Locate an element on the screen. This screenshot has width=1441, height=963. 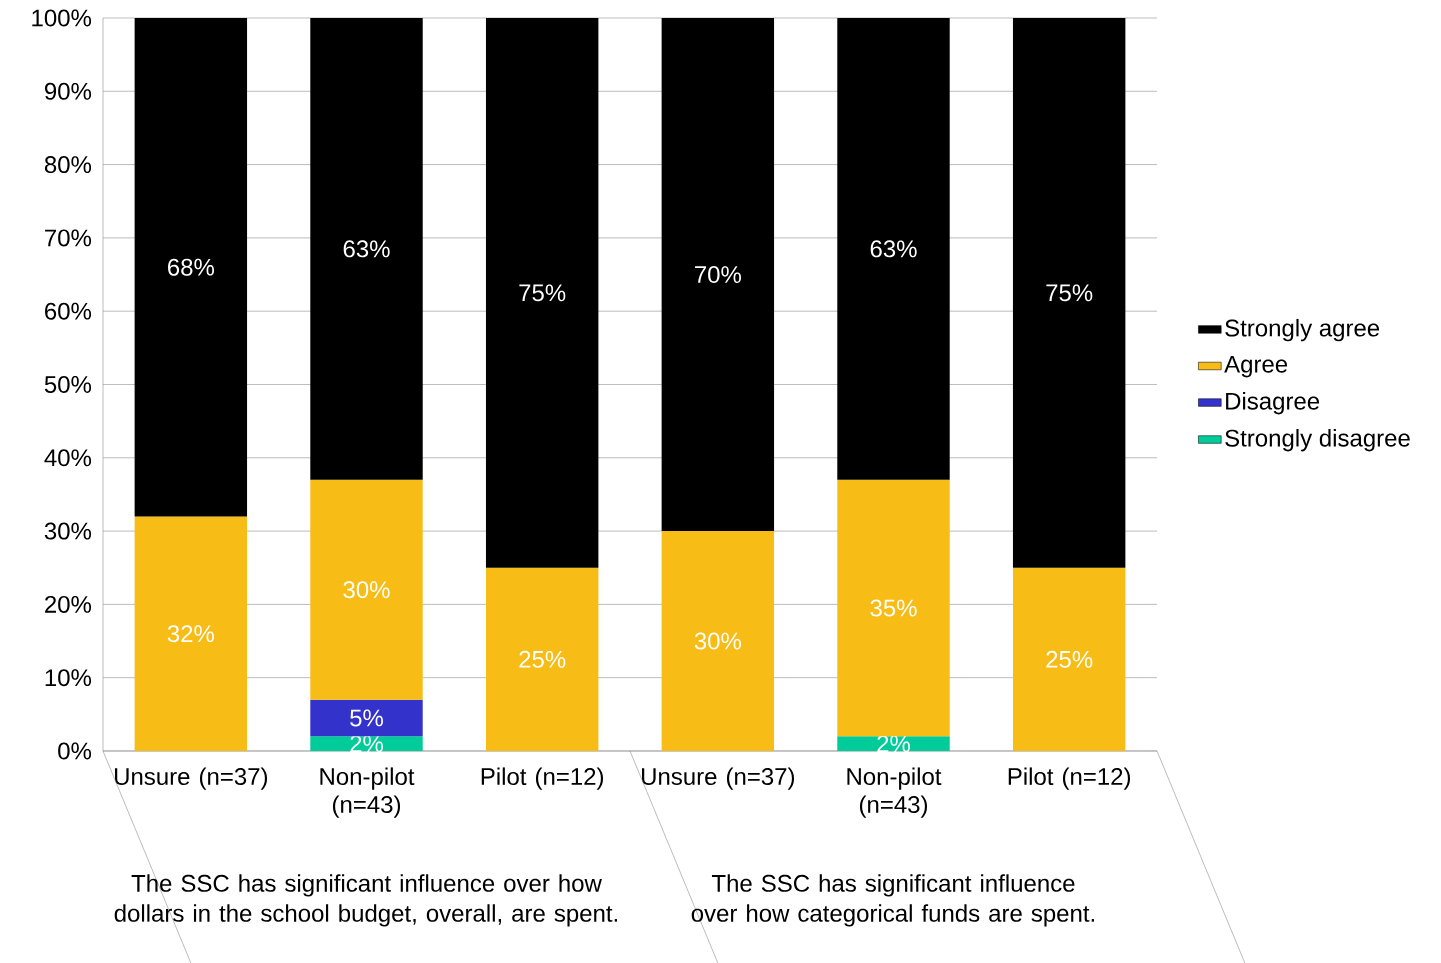
y-tick-label: 30% is located at coordinates (68, 531).